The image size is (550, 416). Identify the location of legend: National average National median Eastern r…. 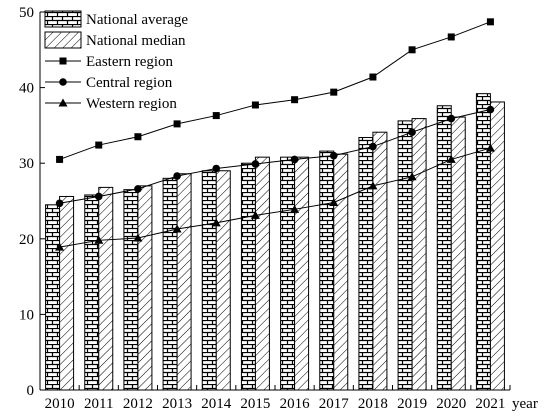
(116, 61).